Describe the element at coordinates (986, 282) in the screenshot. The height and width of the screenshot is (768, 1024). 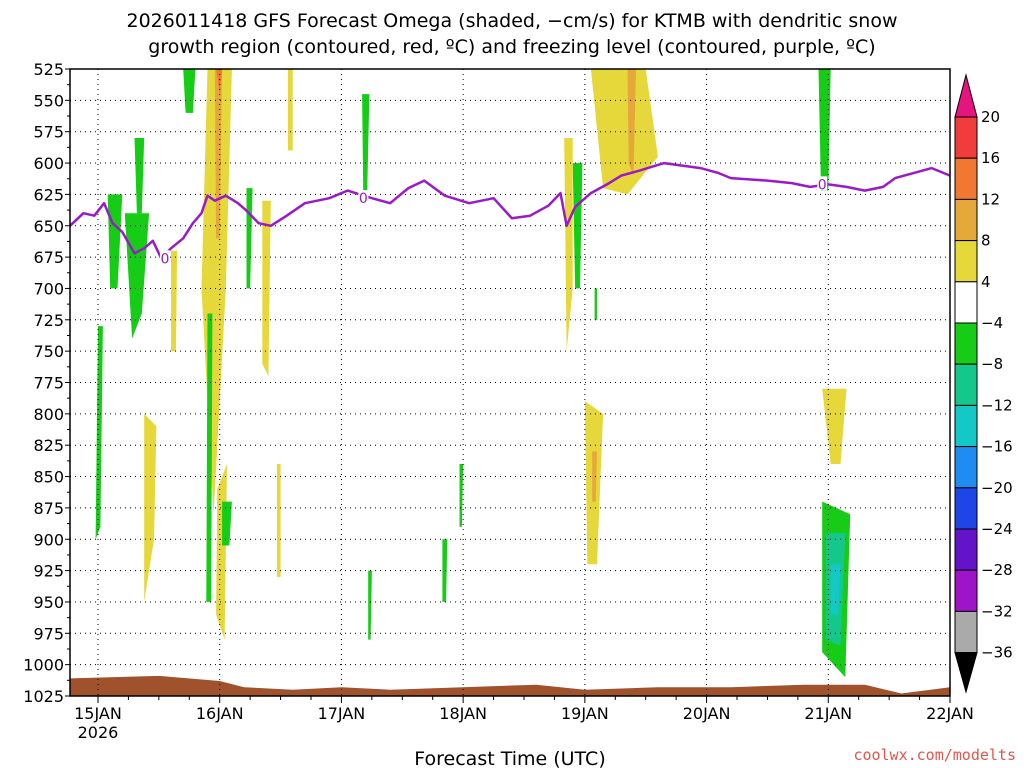
I see `colorbar-label-4: 4` at that location.